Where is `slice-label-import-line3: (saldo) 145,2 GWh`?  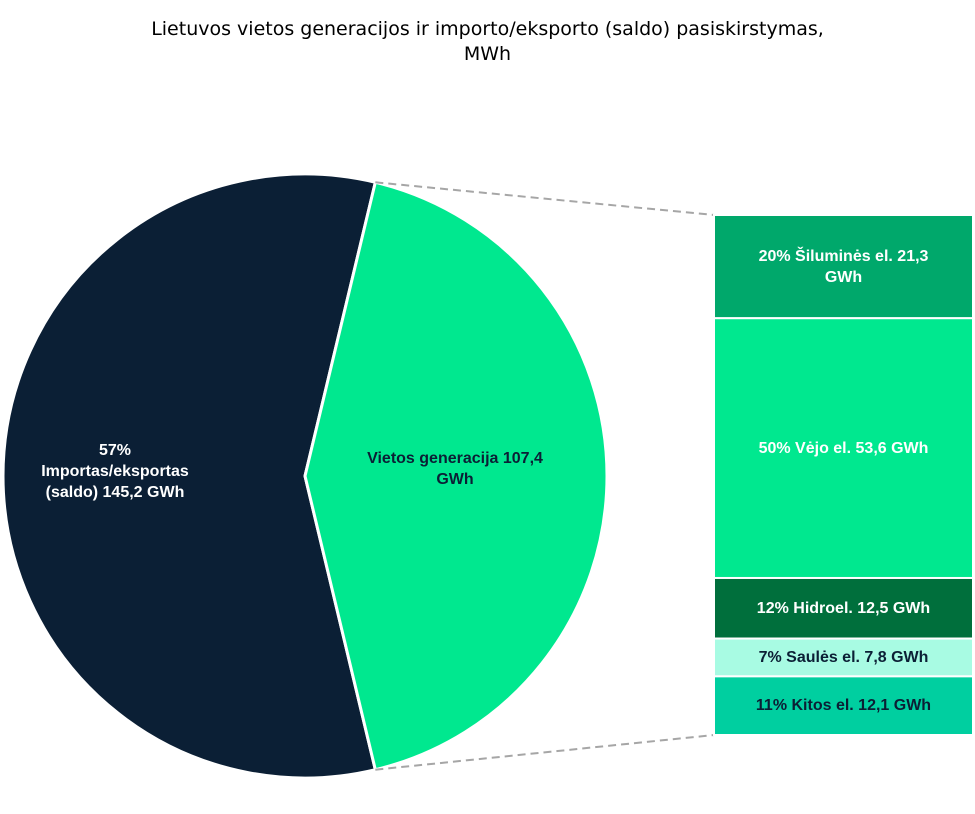 slice-label-import-line3: (saldo) 145,2 GWh is located at coordinates (115, 492).